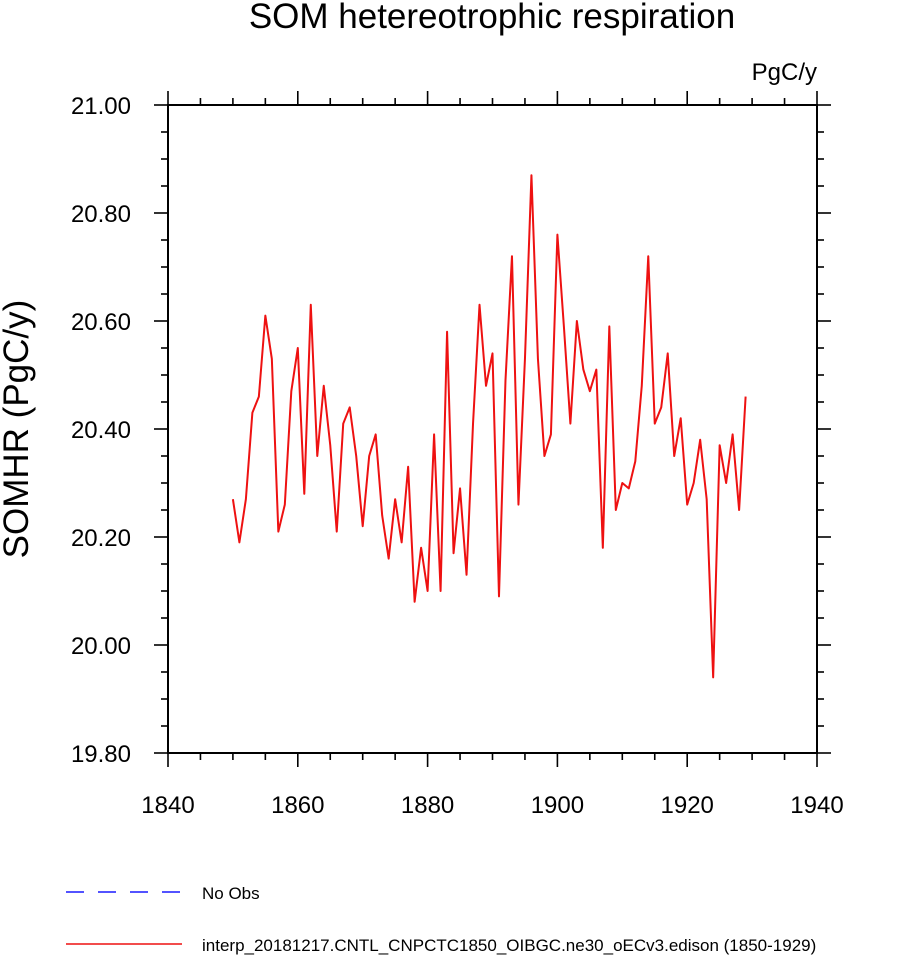 The height and width of the screenshot is (962, 915). What do you see at coordinates (101, 430) in the screenshot?
I see `y-tick-label: 20.40` at bounding box center [101, 430].